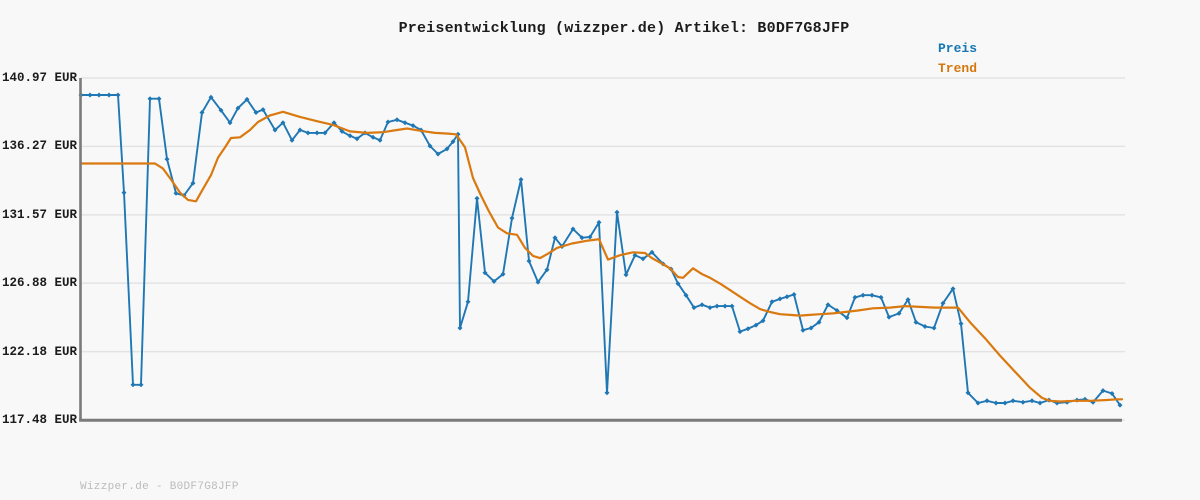 The width and height of the screenshot is (1200, 500). What do you see at coordinates (39, 146) in the screenshot?
I see `y-axis-label: 136.27 EUR` at bounding box center [39, 146].